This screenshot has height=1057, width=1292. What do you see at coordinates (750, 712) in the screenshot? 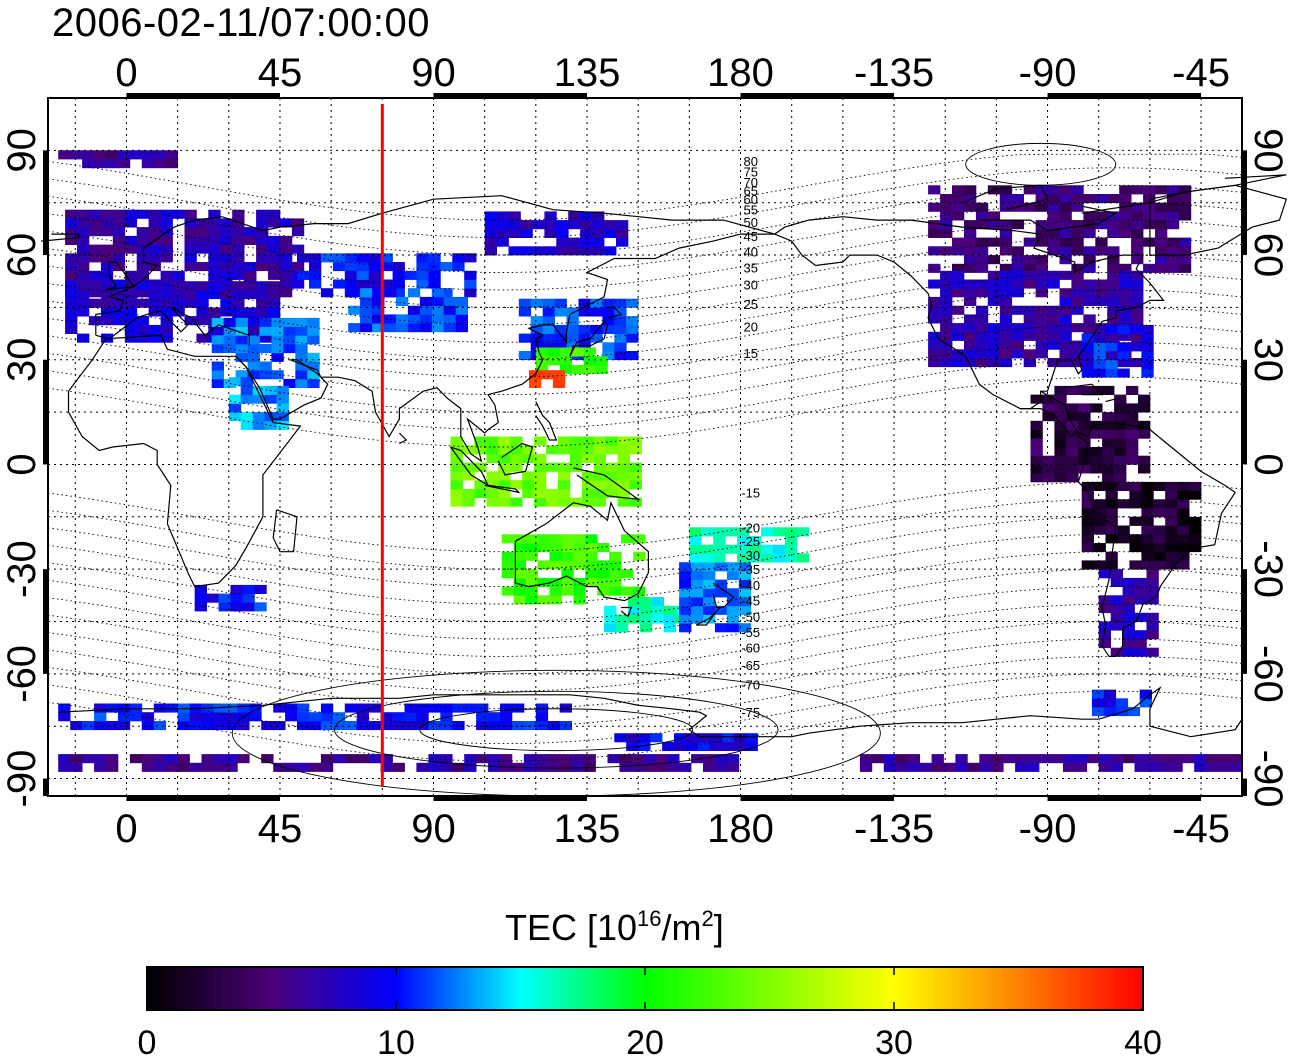
I see `contour-label: -75` at bounding box center [750, 712].